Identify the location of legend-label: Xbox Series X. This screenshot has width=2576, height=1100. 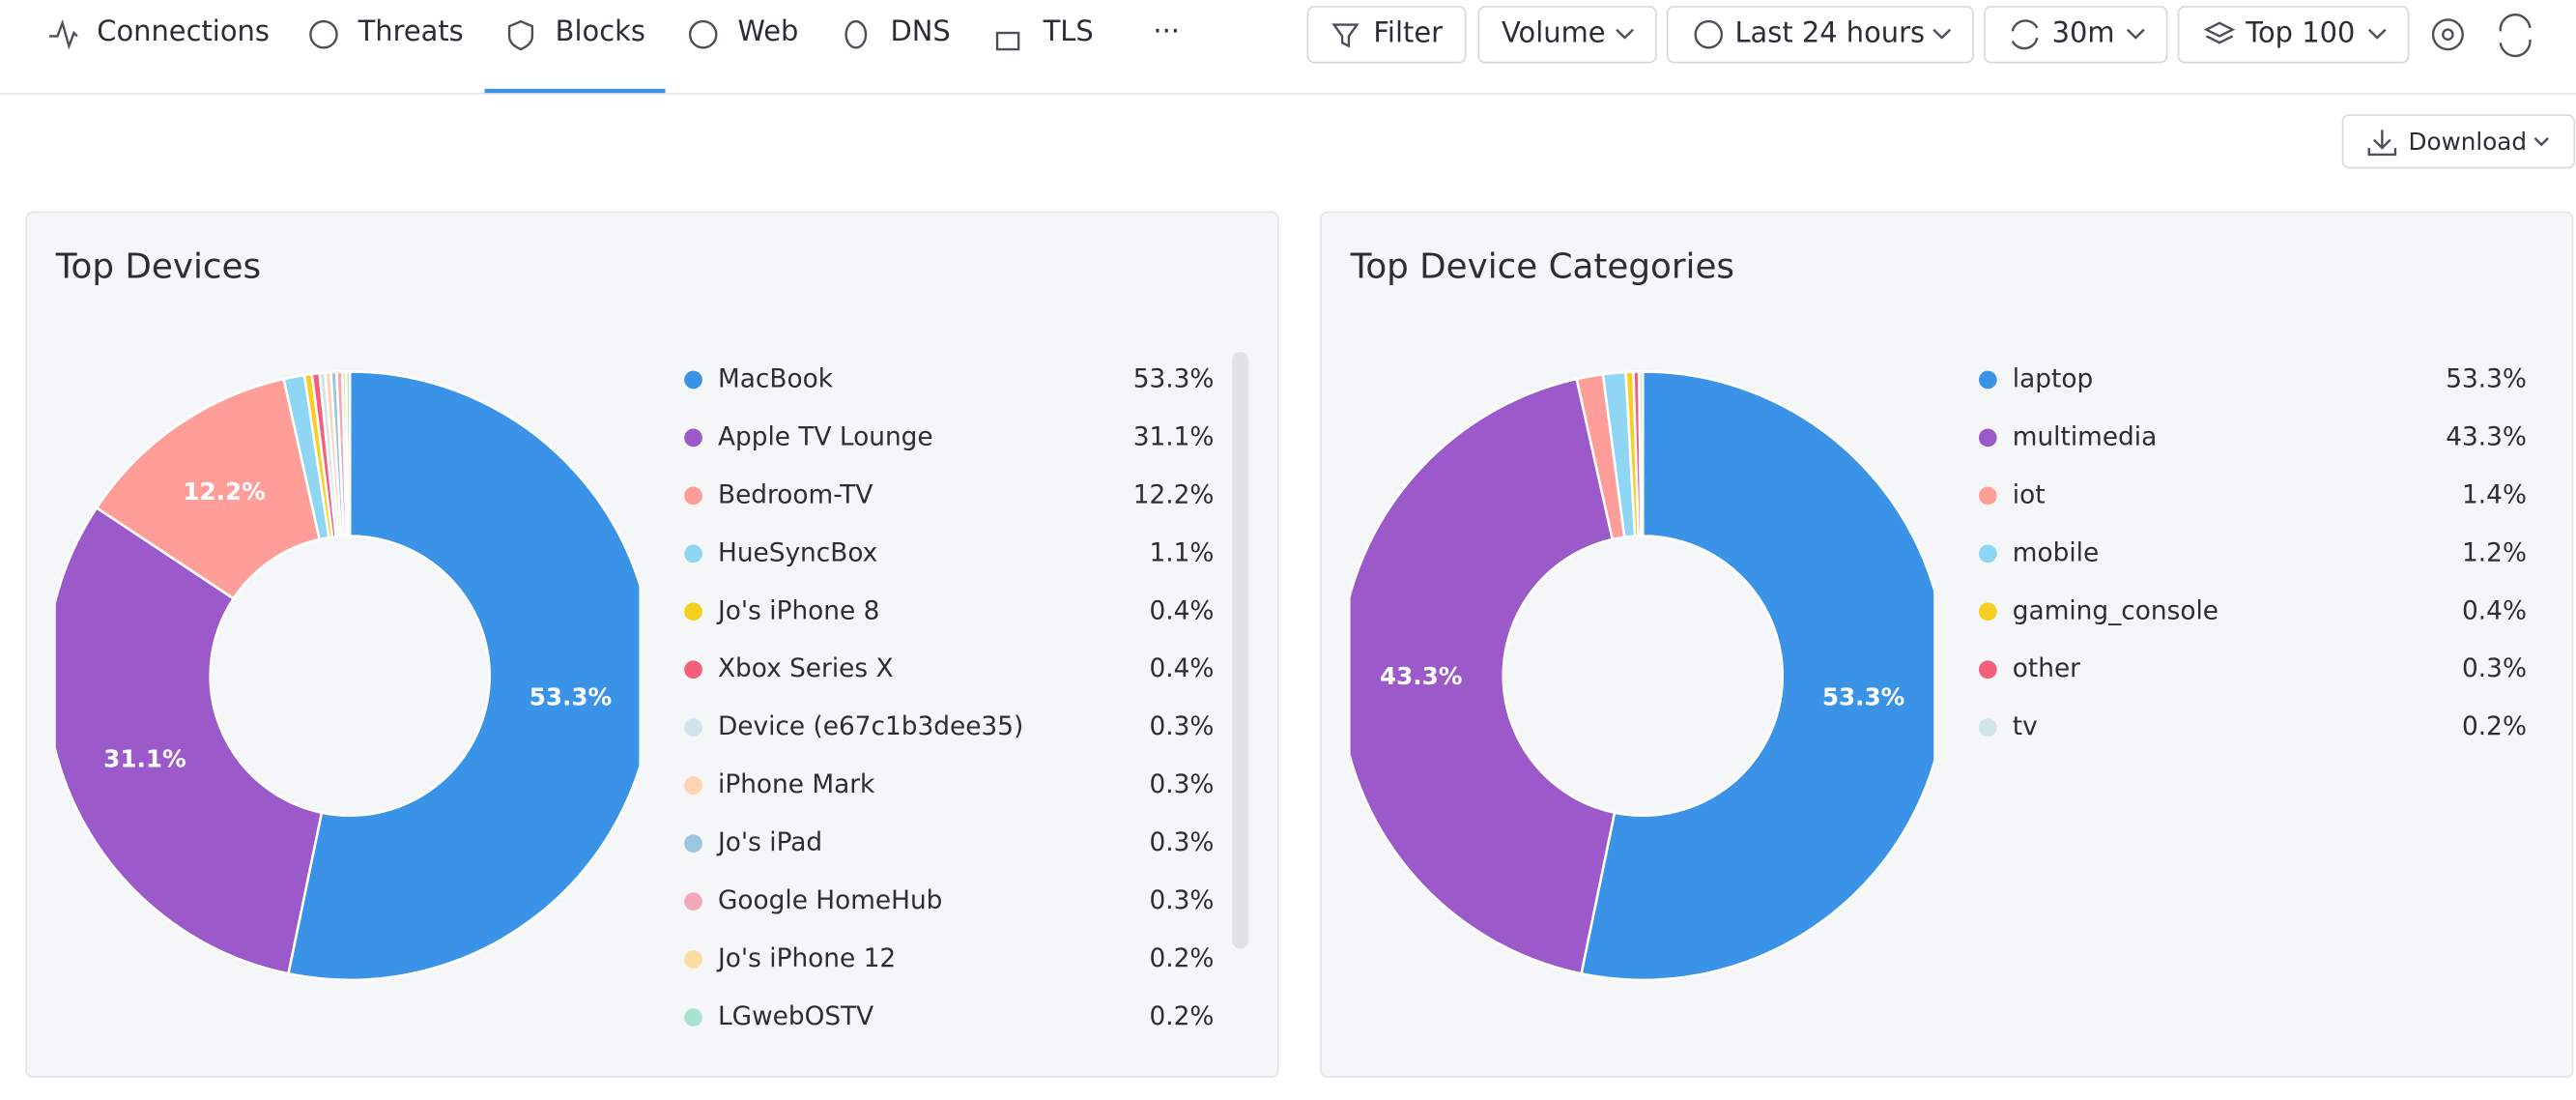
(806, 668).